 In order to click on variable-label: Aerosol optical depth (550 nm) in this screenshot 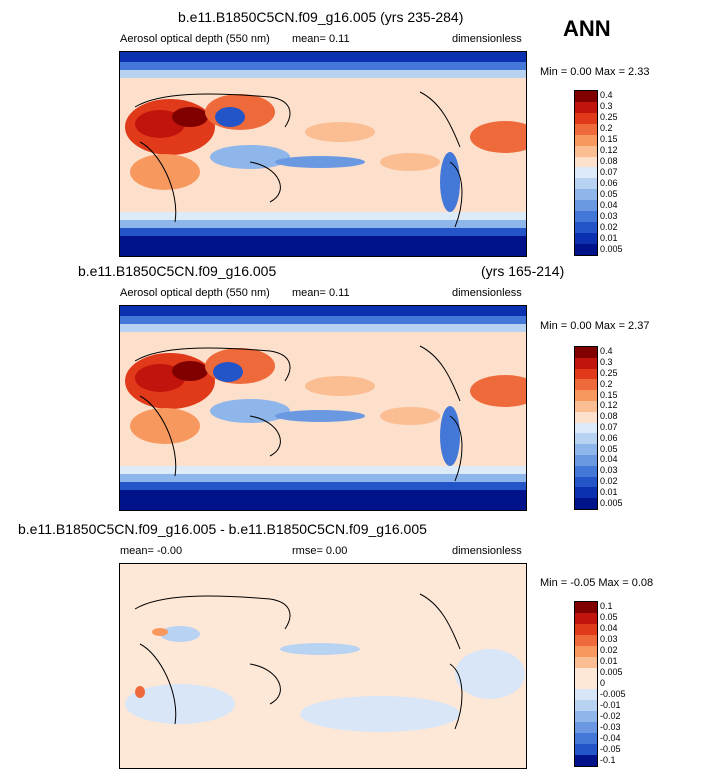, I will do `click(195, 39)`.